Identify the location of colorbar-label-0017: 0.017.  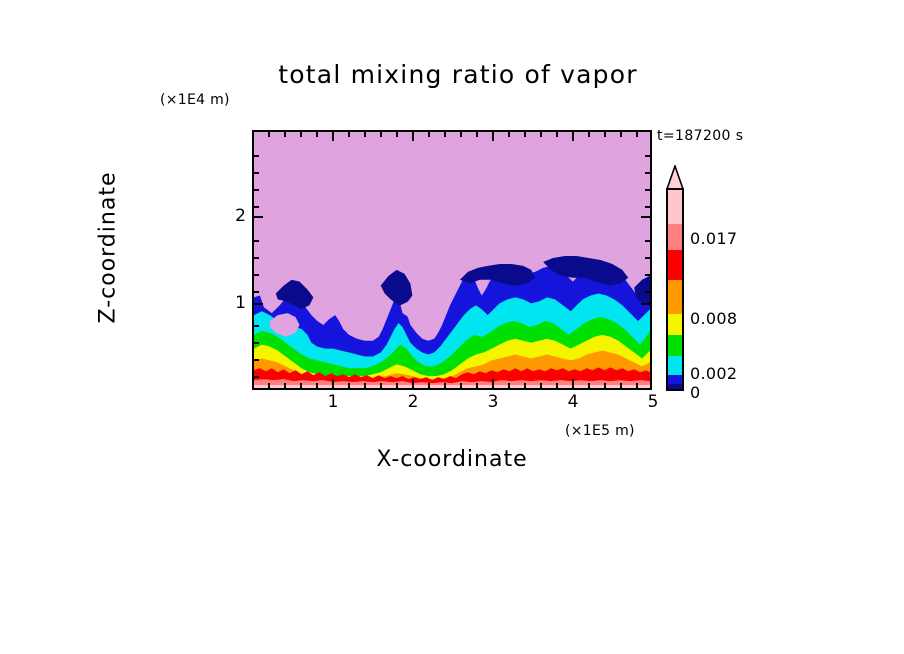
(714, 238).